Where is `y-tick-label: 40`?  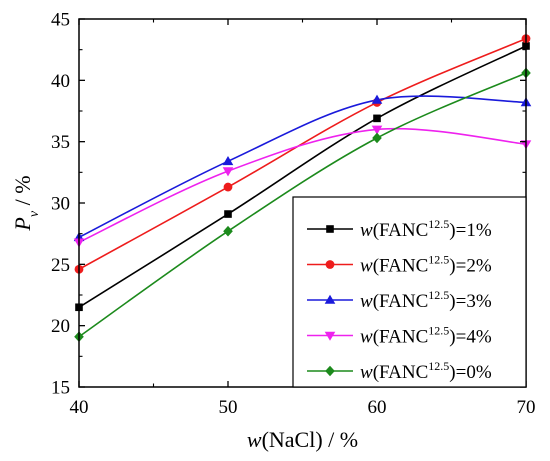
y-tick-label: 40 is located at coordinates (60, 81).